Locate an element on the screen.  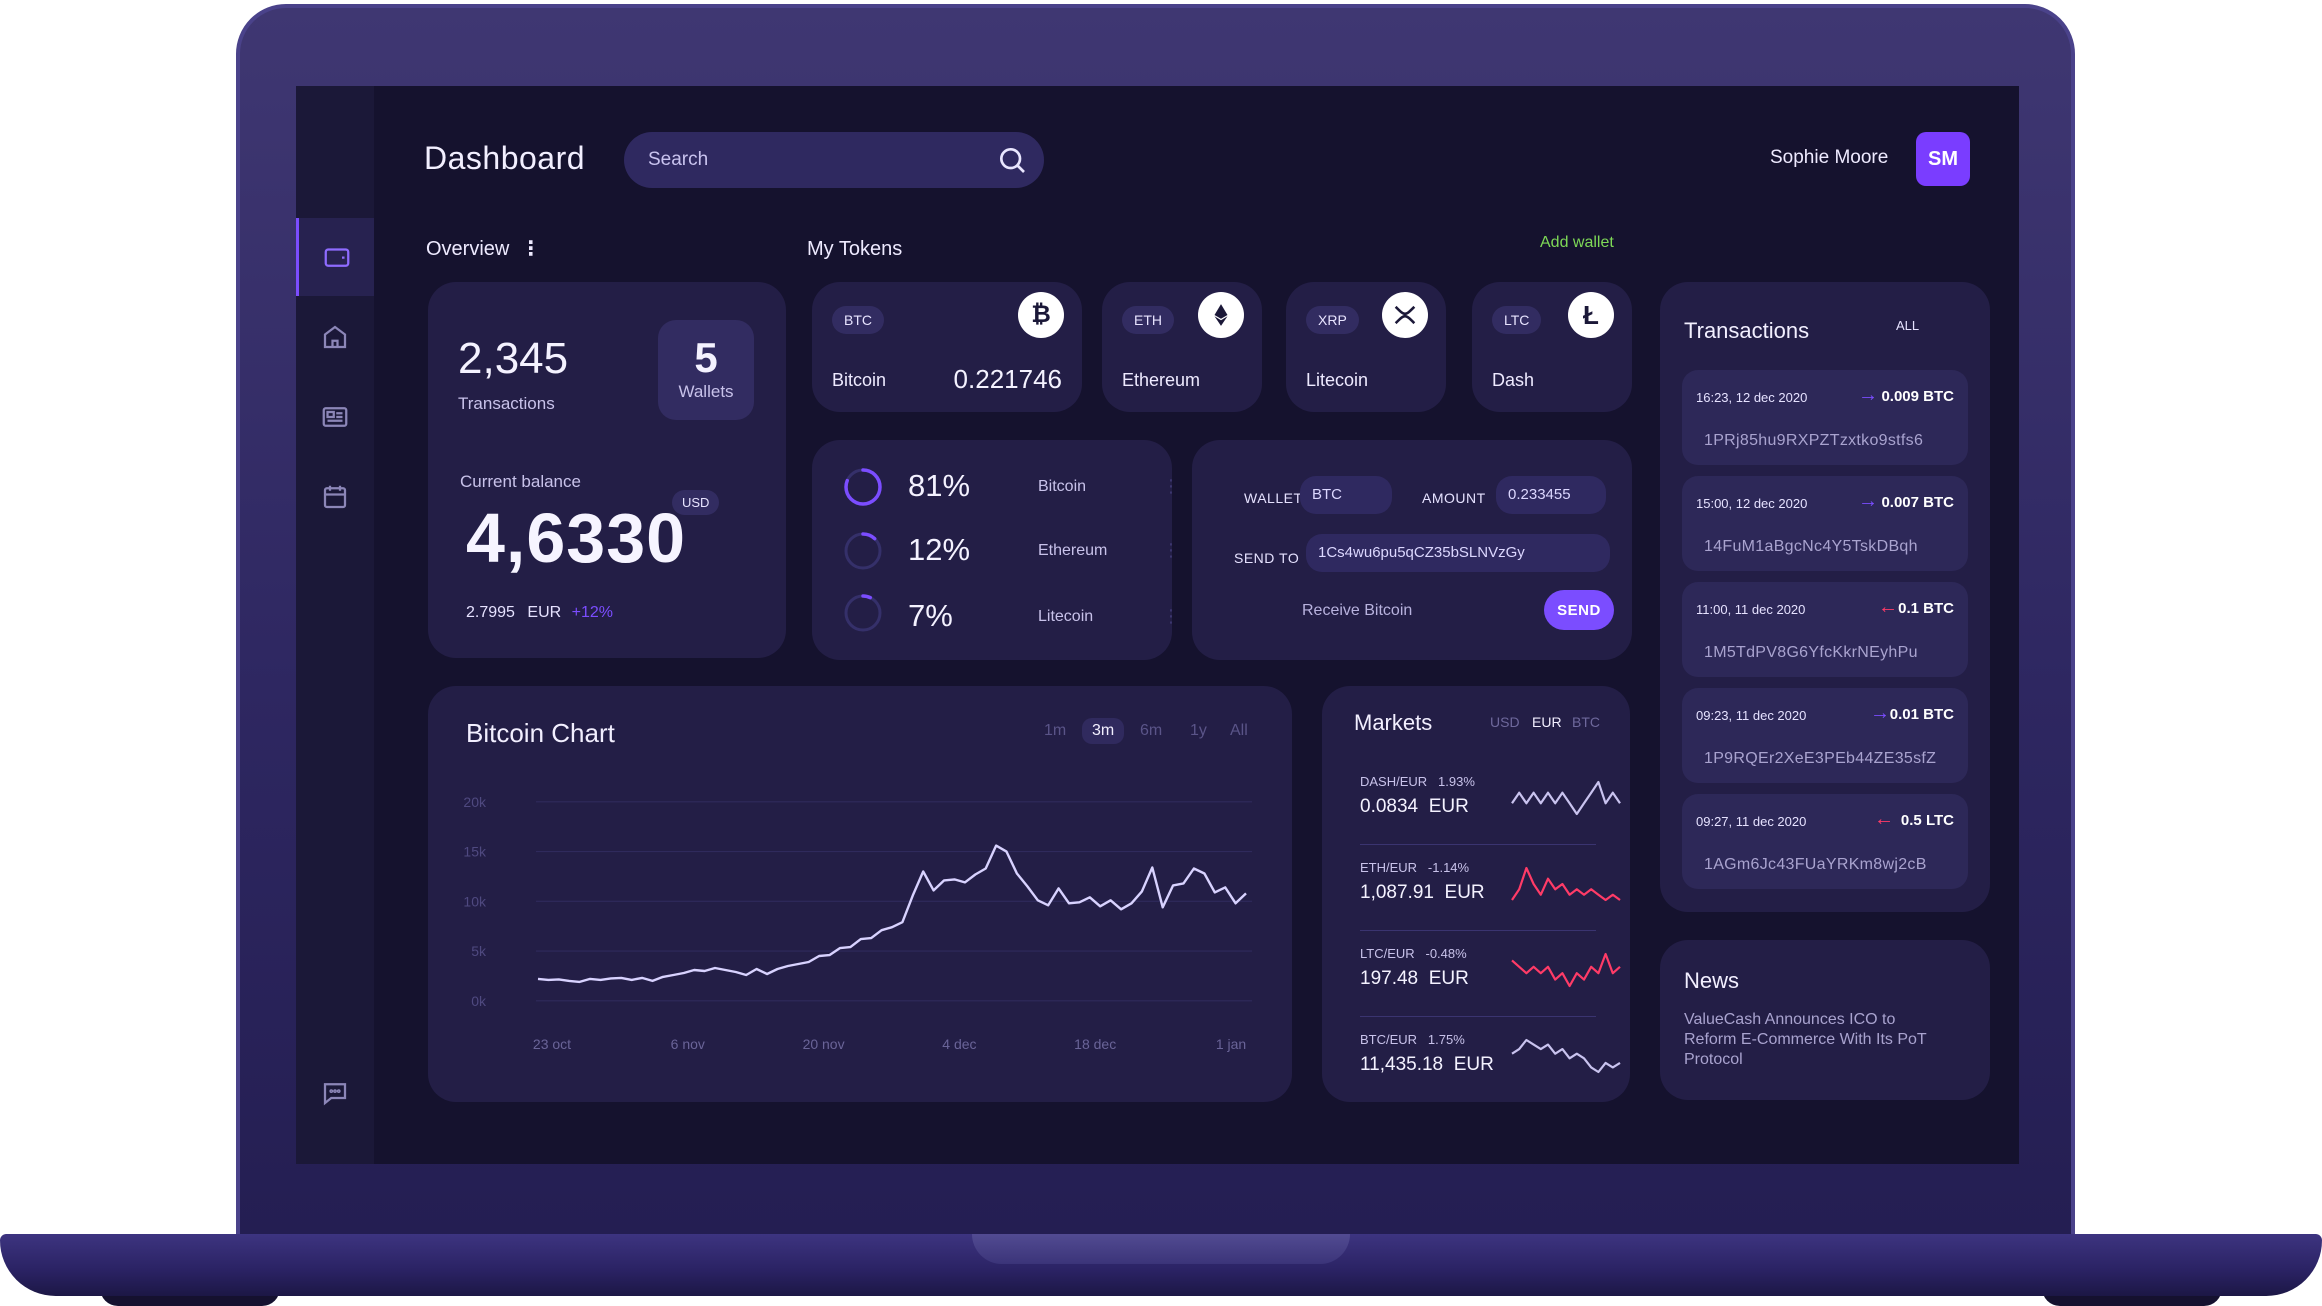
user-name: Sophie Moore is located at coordinates (1829, 157).